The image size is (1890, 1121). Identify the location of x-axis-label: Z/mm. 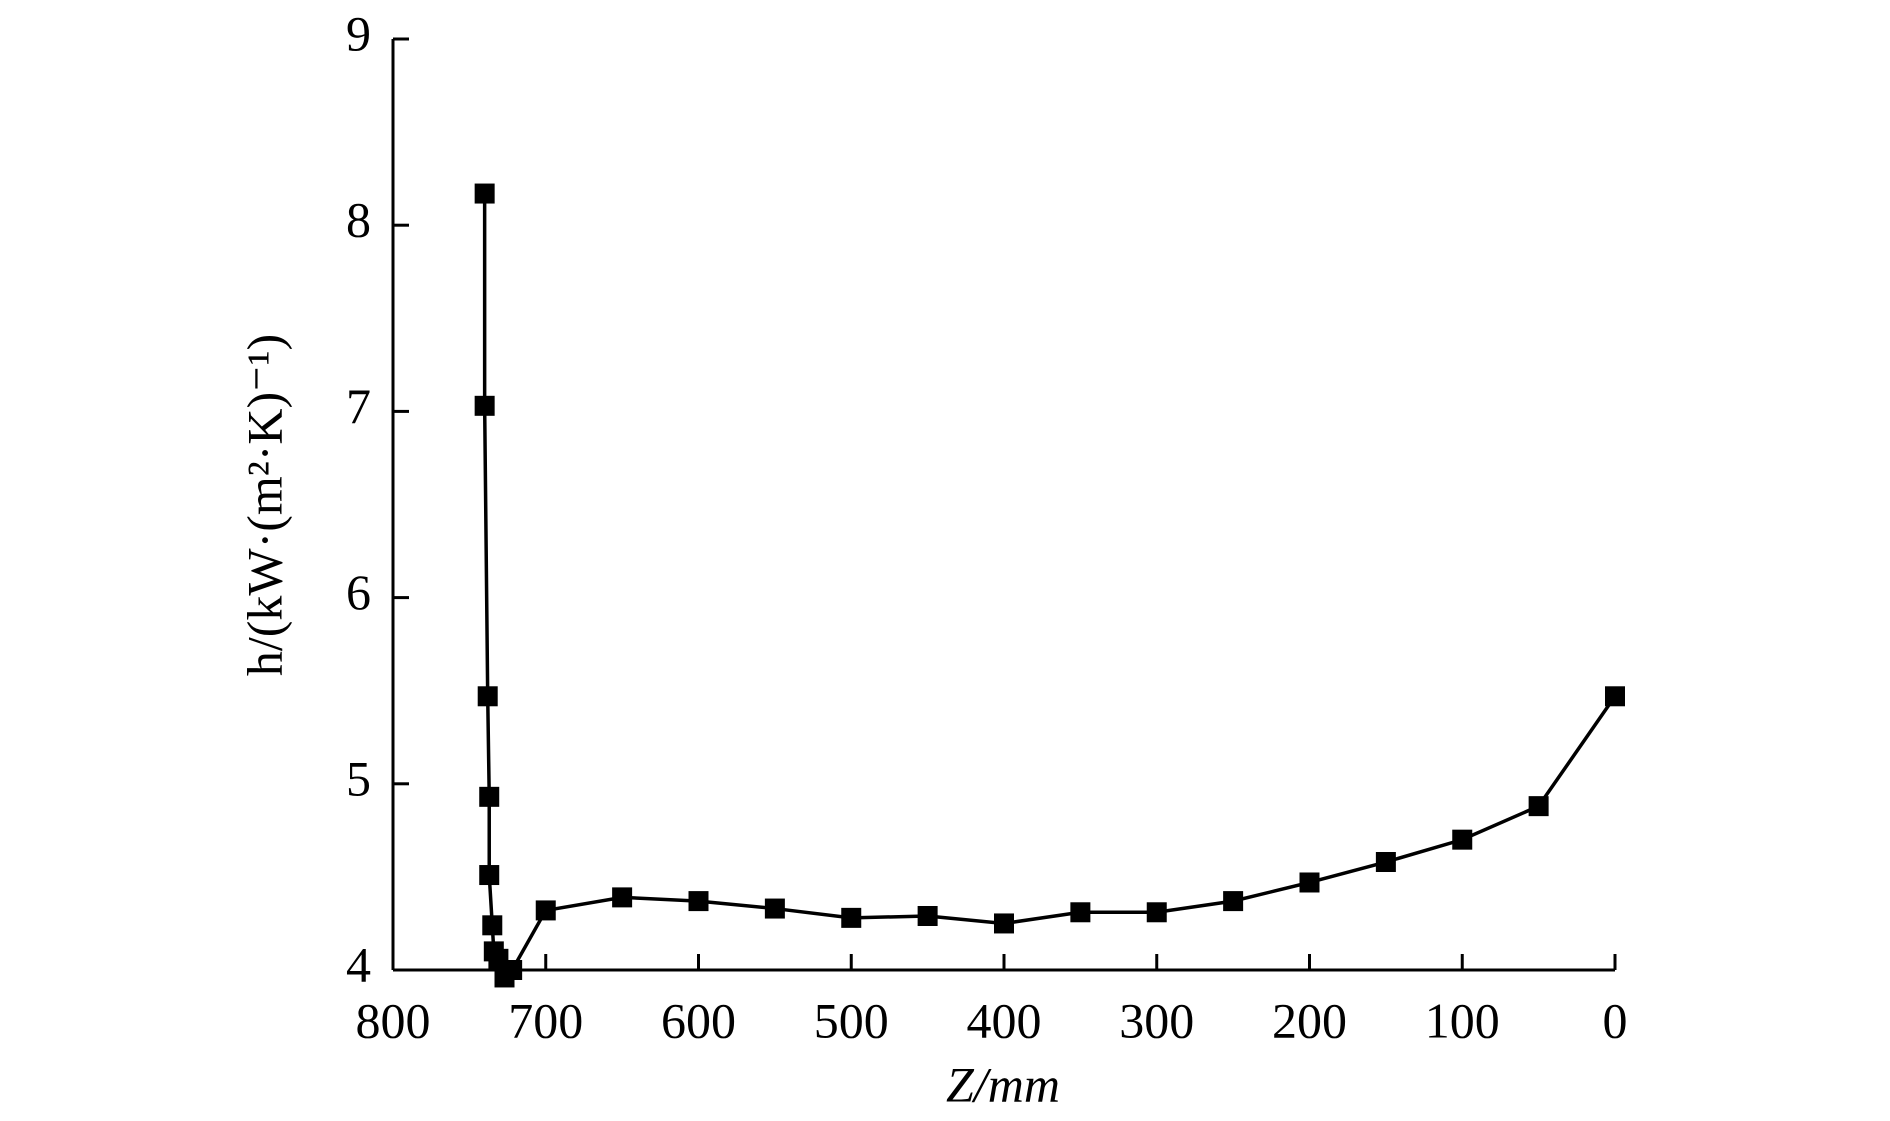
(1003, 1084).